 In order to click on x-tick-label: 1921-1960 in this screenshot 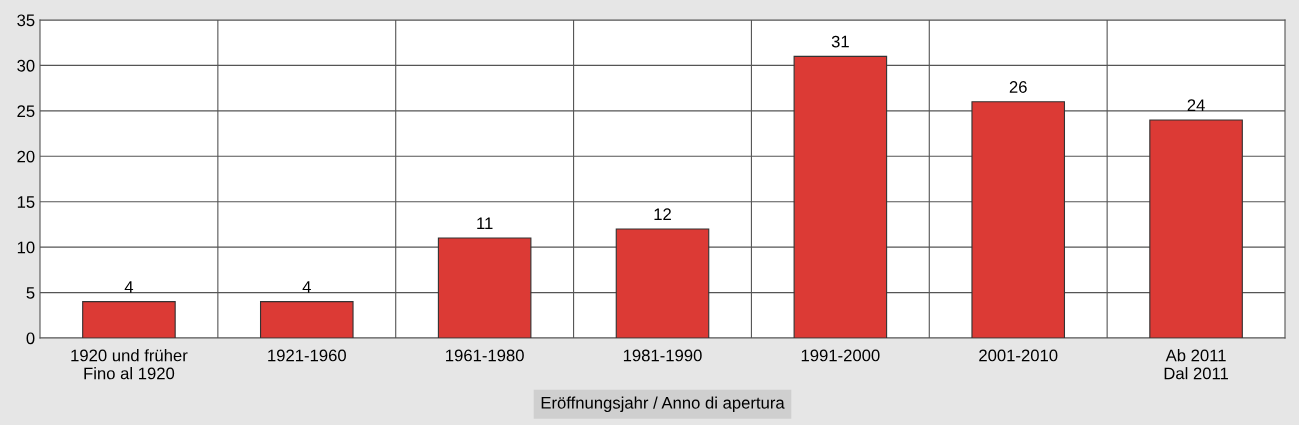, I will do `click(307, 355)`.